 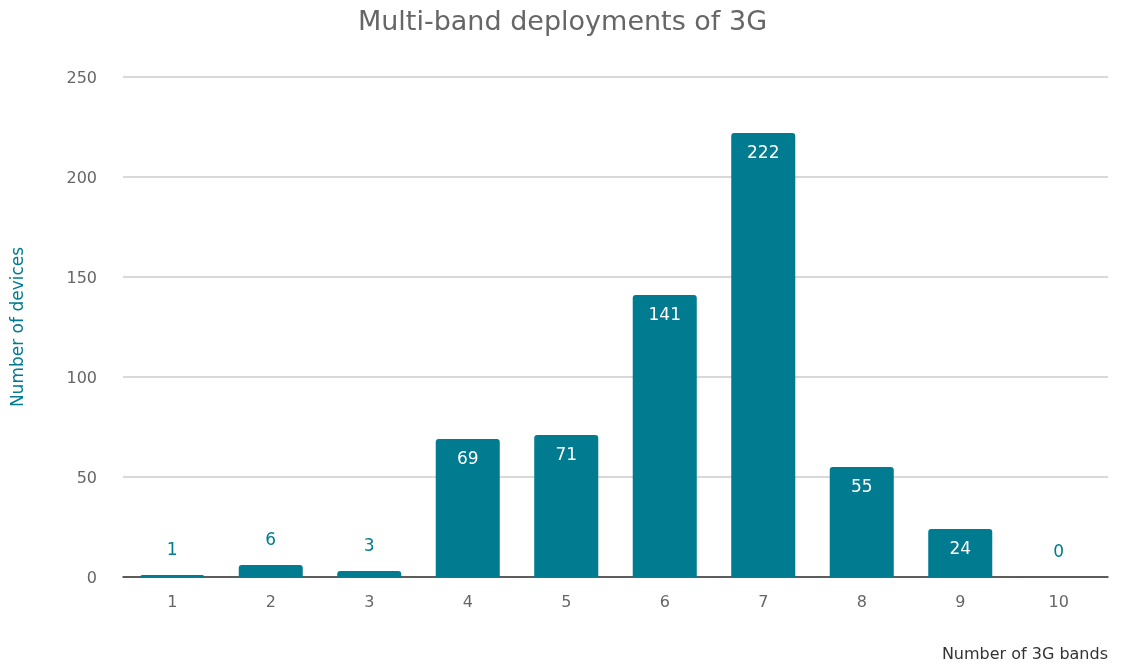 I want to click on data-label: 6, so click(x=271, y=538).